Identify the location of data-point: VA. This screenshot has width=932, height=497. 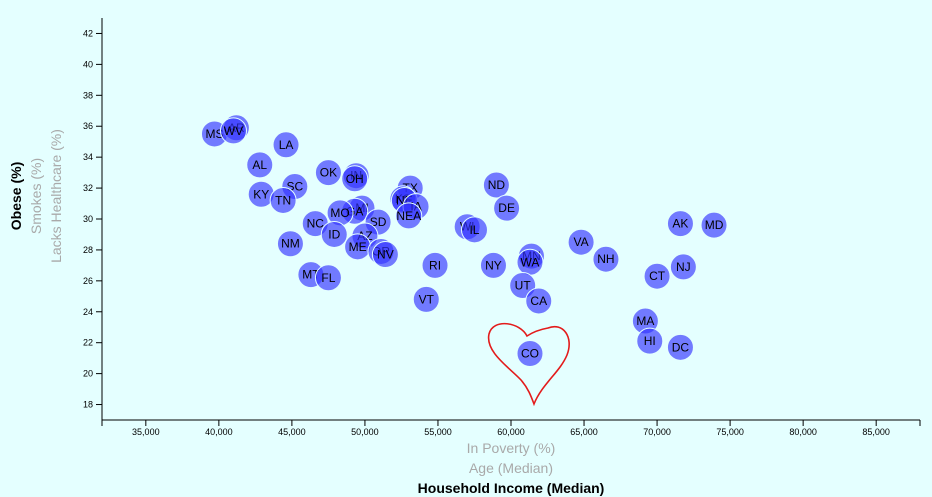
(581, 242).